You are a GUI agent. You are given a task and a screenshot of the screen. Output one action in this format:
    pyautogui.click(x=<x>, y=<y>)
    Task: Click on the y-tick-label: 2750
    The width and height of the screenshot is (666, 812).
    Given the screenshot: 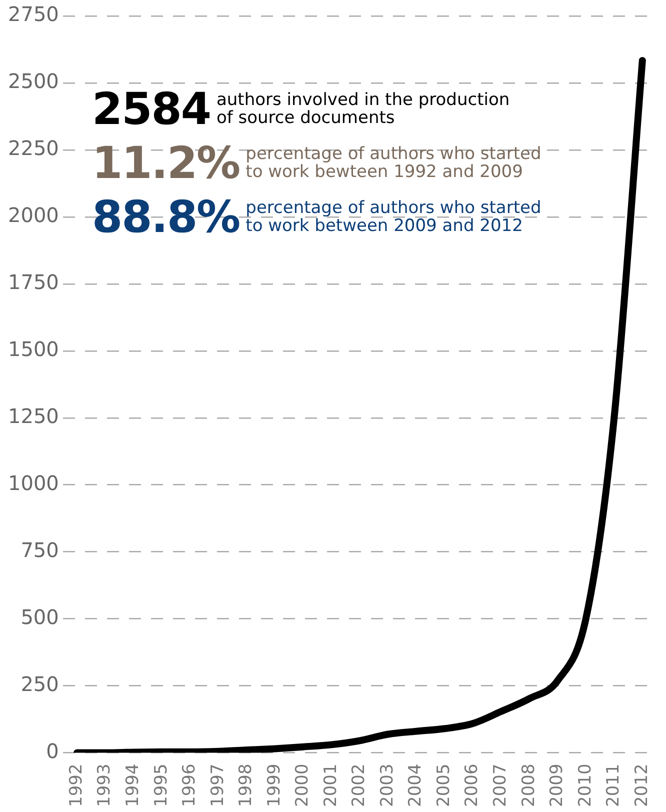 What is the action you would take?
    pyautogui.click(x=33, y=14)
    